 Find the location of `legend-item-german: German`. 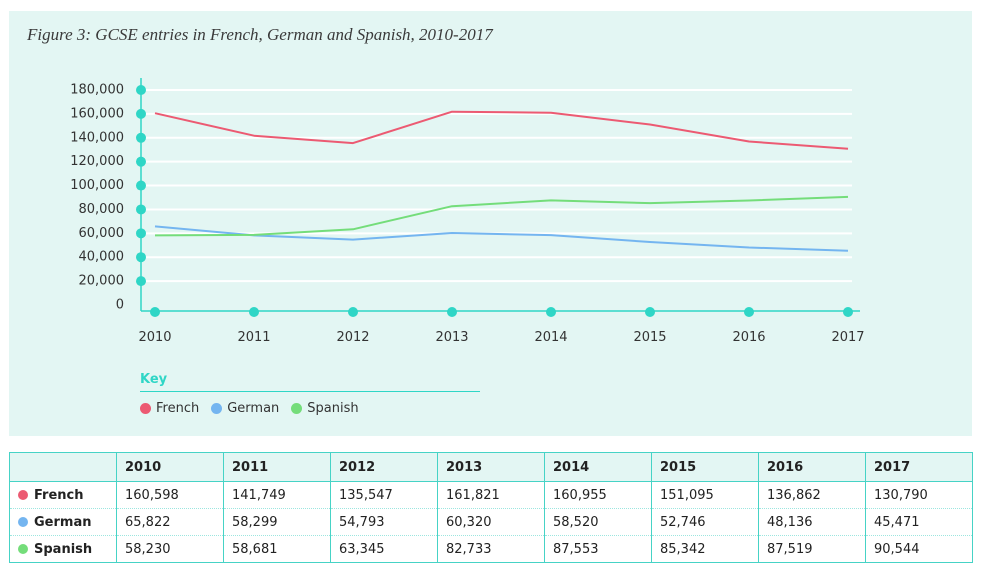

legend-item-german: German is located at coordinates (245, 408).